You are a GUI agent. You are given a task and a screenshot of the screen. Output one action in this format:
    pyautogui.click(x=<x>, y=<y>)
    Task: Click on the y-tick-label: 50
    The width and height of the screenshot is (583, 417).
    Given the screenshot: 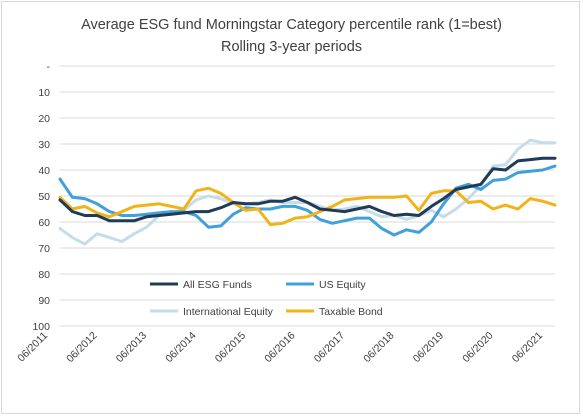 What is the action you would take?
    pyautogui.click(x=44, y=197)
    